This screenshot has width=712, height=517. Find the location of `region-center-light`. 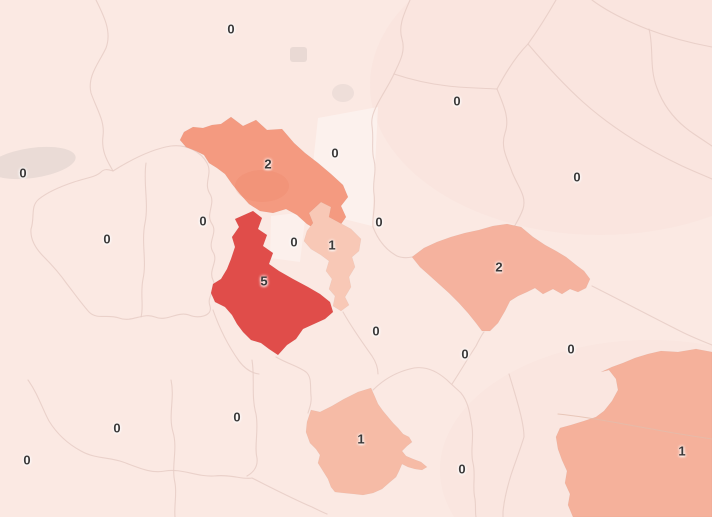

region-center-light is located at coordinates (332, 256).